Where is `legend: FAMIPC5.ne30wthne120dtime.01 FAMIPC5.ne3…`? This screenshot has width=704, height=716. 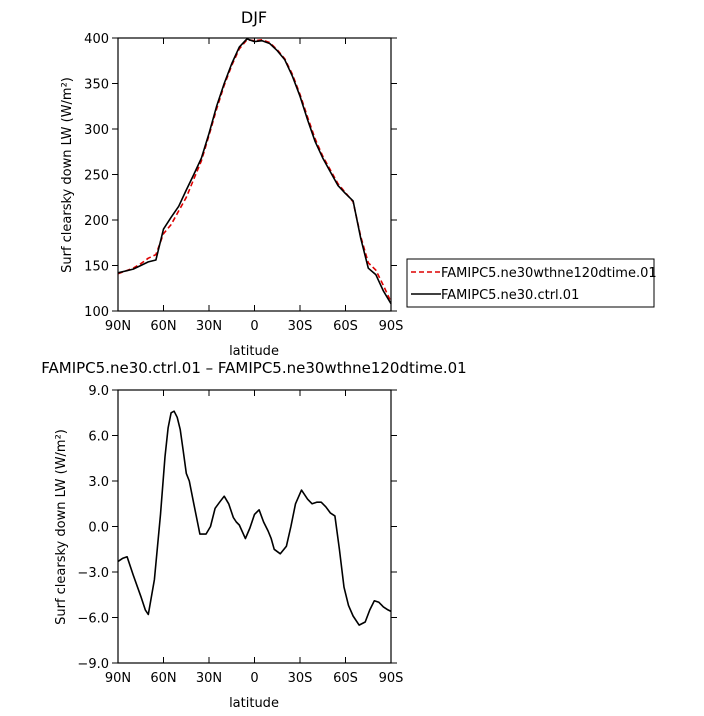
legend: FAMIPC5.ne30wthne120dtime.01 FAMIPC5.ne3… is located at coordinates (531, 283).